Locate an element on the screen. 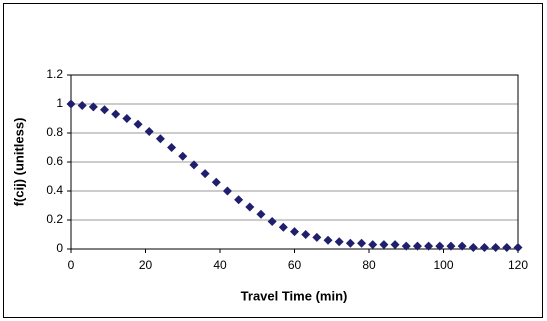 This screenshot has width=547, height=321. y-tick-label: 1 is located at coordinates (59, 103).